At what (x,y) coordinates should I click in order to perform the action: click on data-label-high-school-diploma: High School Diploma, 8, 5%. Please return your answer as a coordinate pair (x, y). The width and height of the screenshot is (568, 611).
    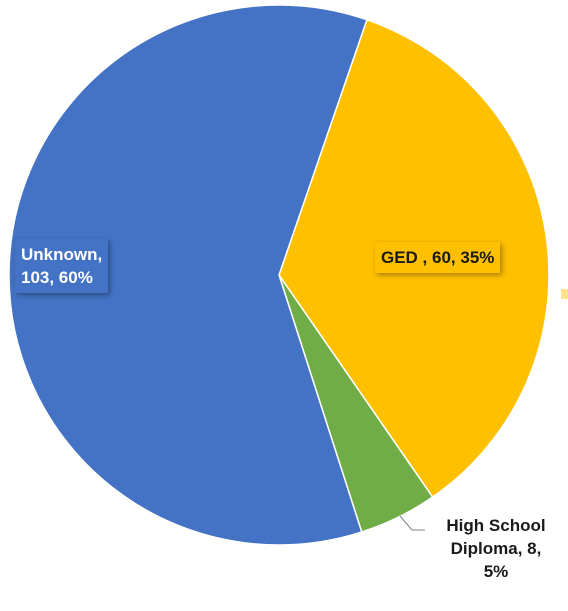
    Looking at the image, I should click on (496, 548).